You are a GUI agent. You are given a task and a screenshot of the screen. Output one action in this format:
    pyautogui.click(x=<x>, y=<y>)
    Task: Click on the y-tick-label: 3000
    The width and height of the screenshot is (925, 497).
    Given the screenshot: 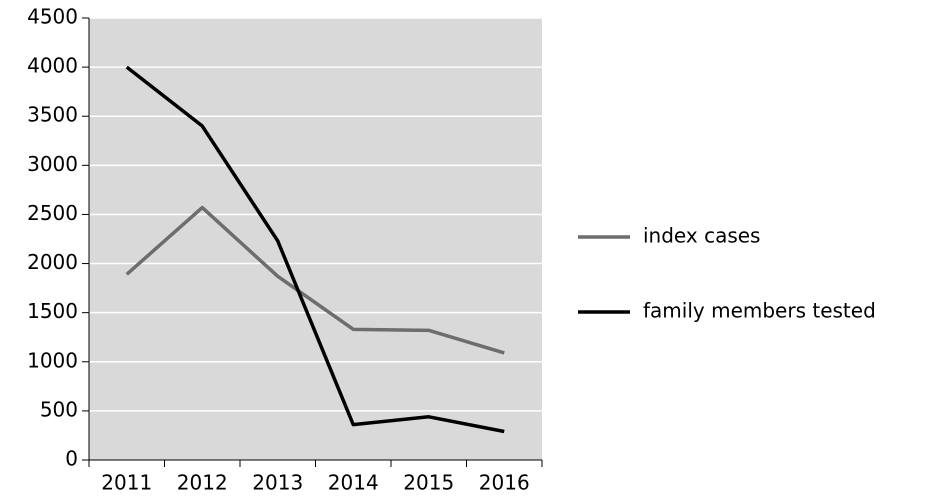 What is the action you would take?
    pyautogui.click(x=52, y=164)
    